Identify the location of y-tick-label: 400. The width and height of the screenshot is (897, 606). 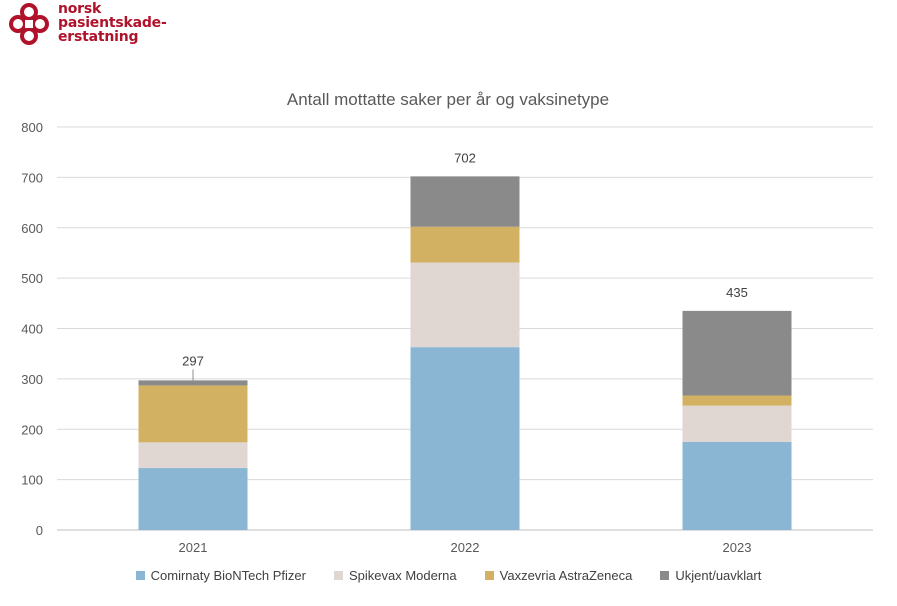
(32, 329).